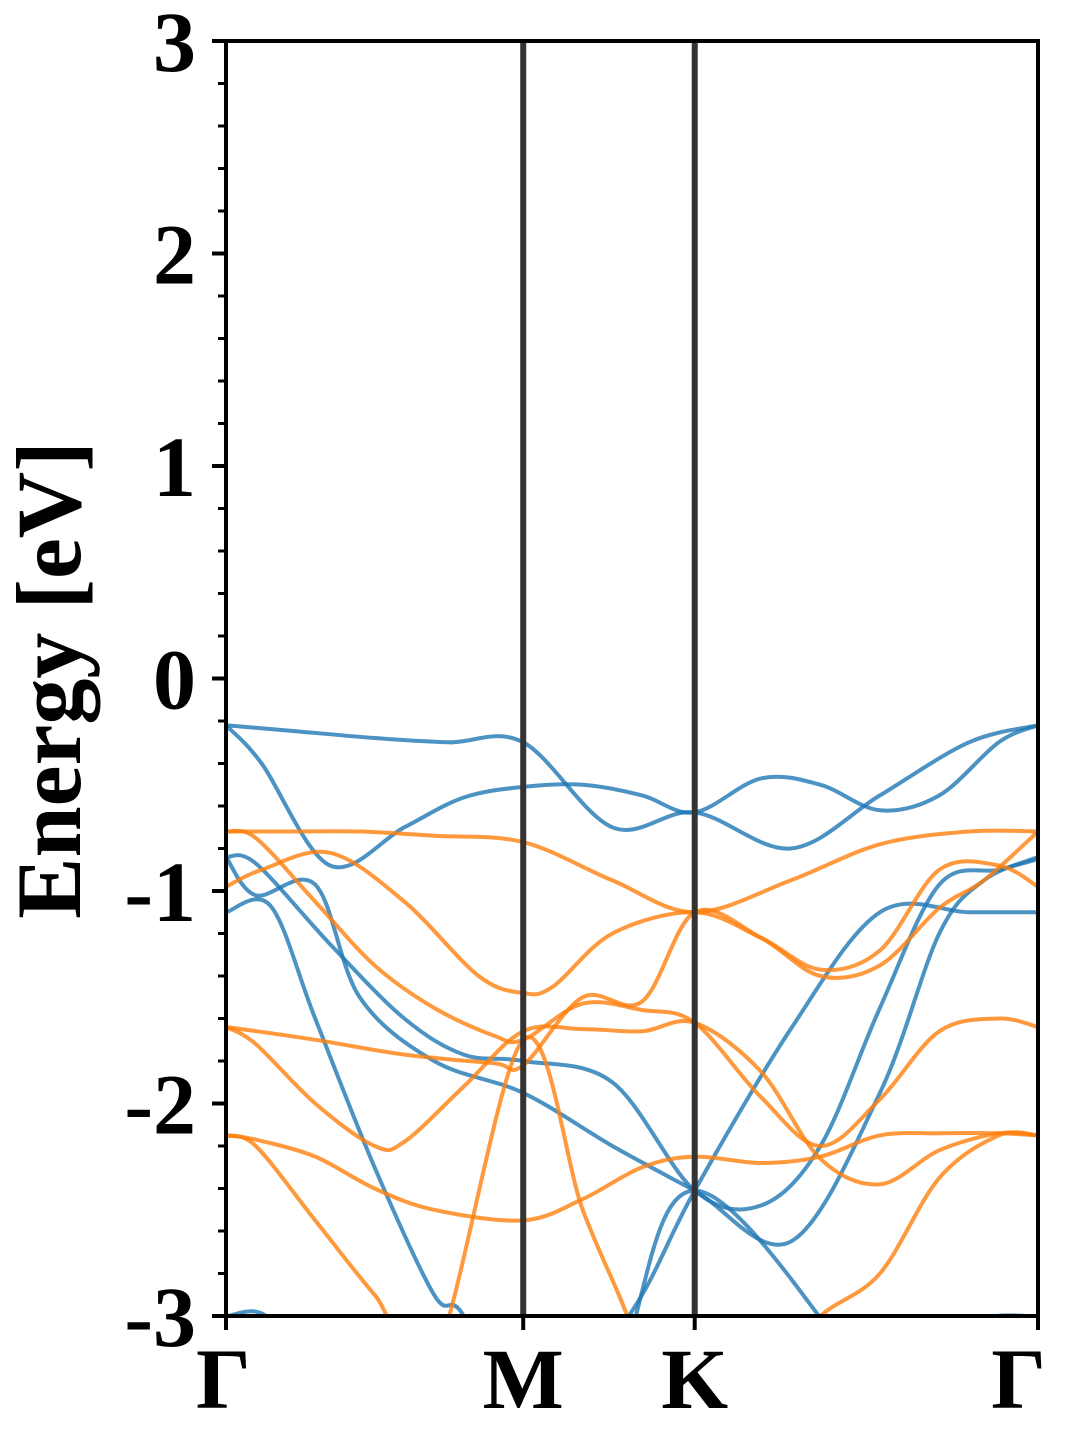  Describe the element at coordinates (609, 678) in the screenshot. I see `high-symmetry-lines` at that location.